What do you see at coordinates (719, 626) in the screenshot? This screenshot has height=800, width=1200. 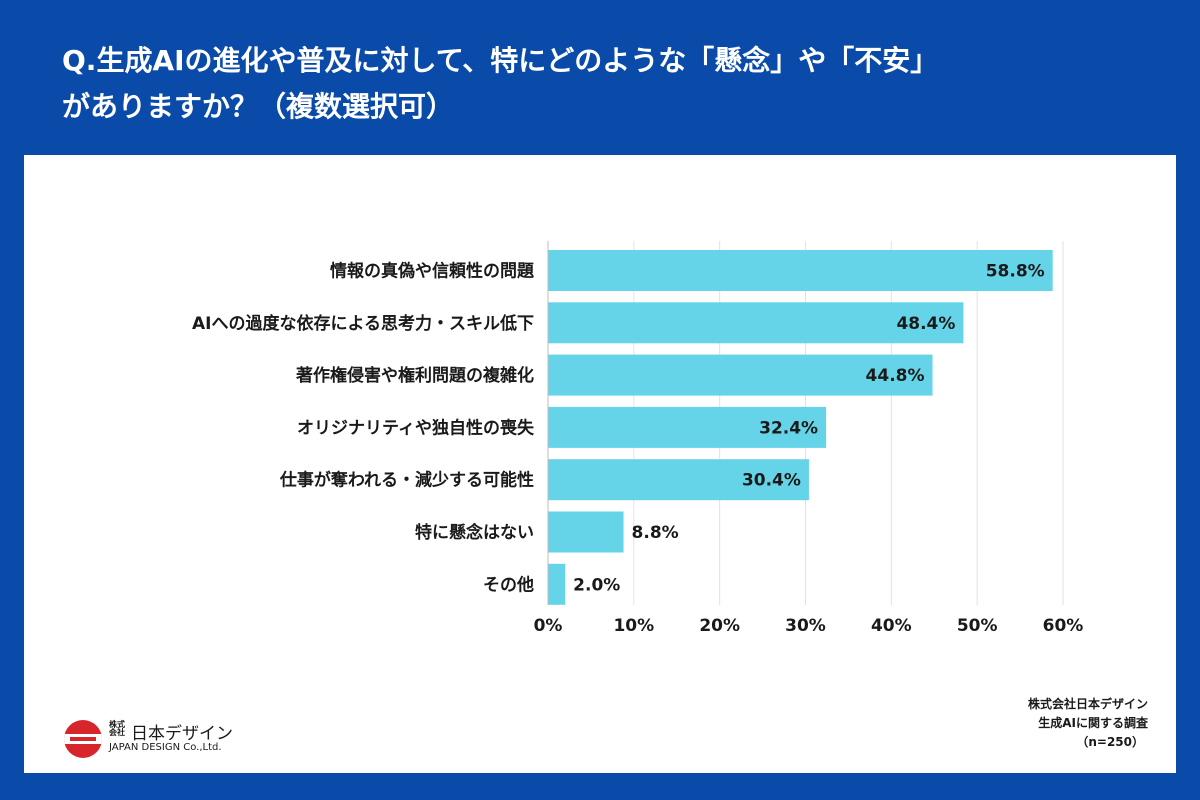 I see `x-tick-label: 20%` at bounding box center [719, 626].